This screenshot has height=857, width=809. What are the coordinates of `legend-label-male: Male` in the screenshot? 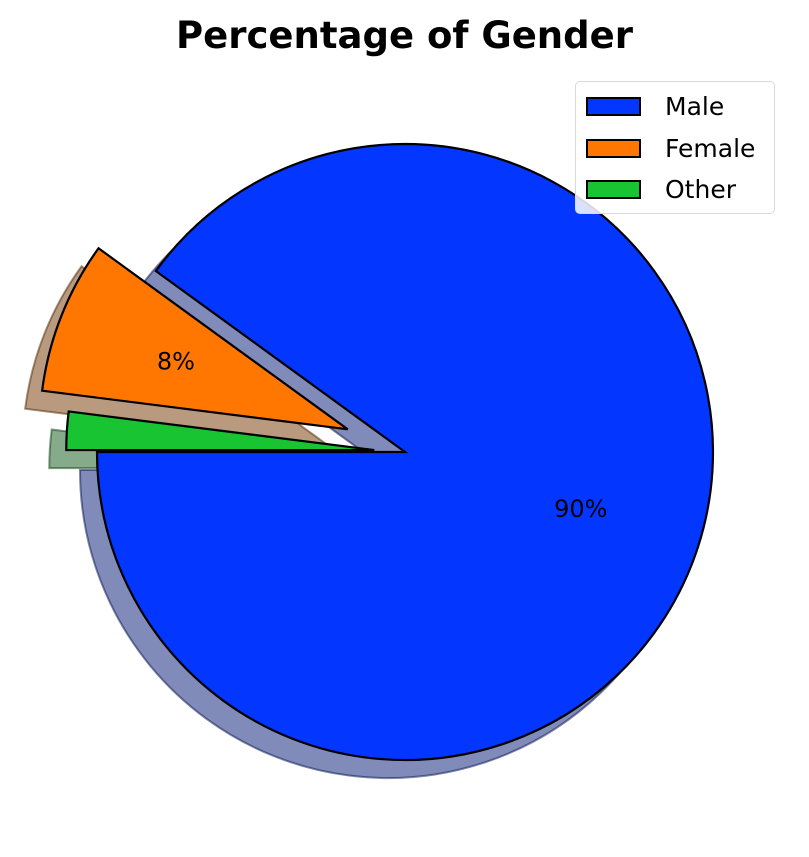 It's located at (695, 106).